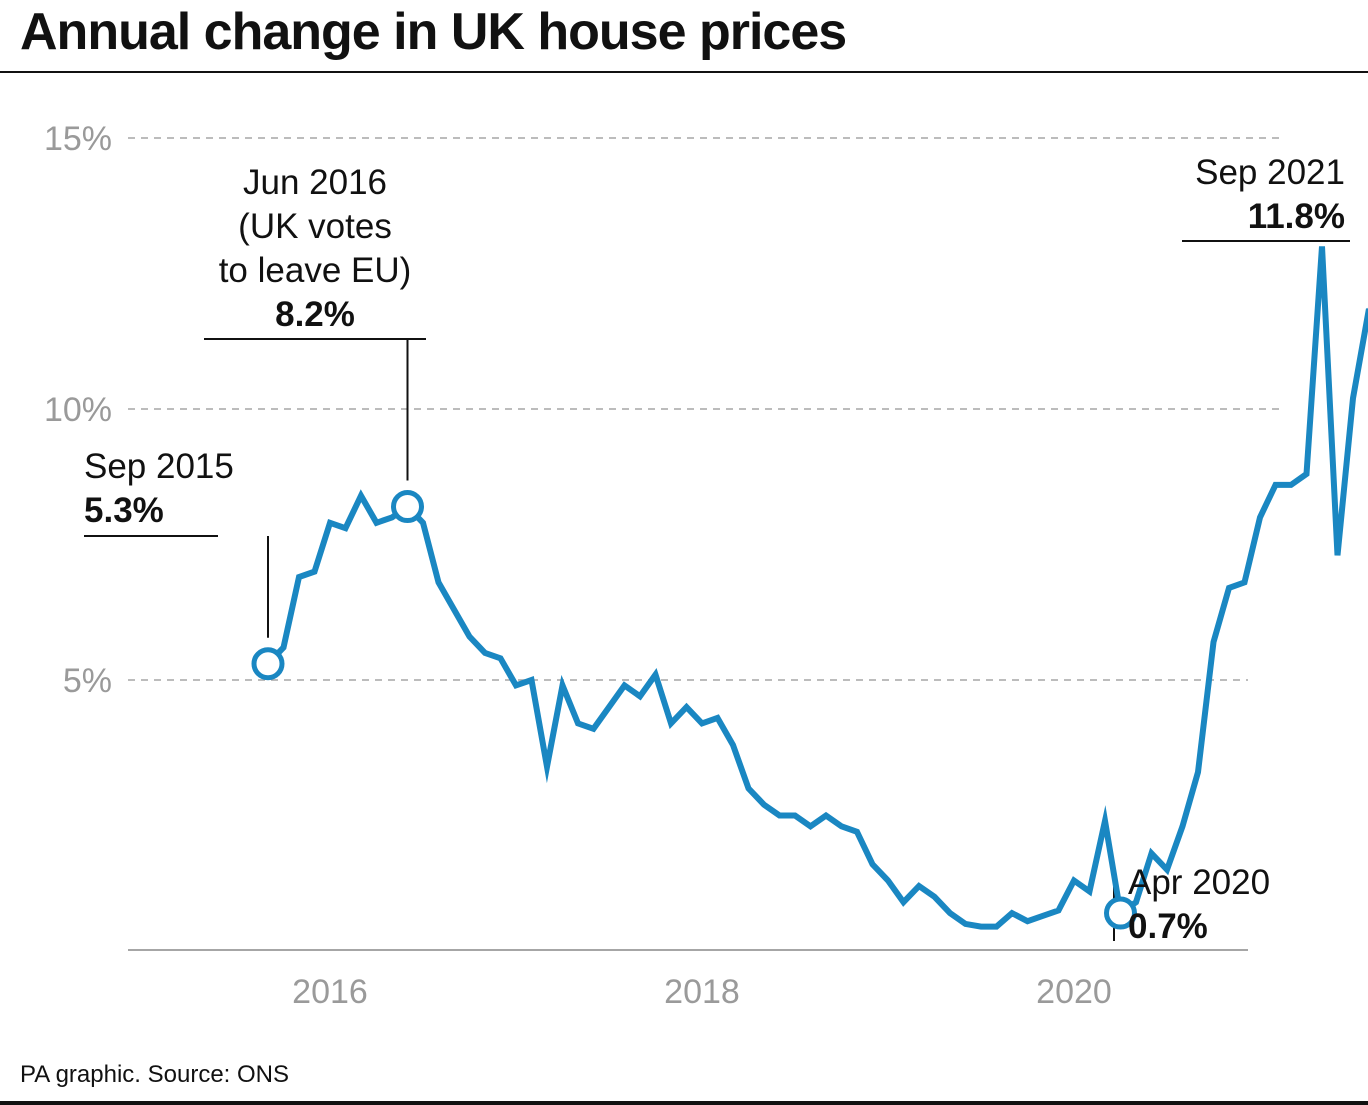 Image resolution: width=1368 pixels, height=1105 pixels. What do you see at coordinates (268, 664) in the screenshot?
I see `marker-sep-2015` at bounding box center [268, 664].